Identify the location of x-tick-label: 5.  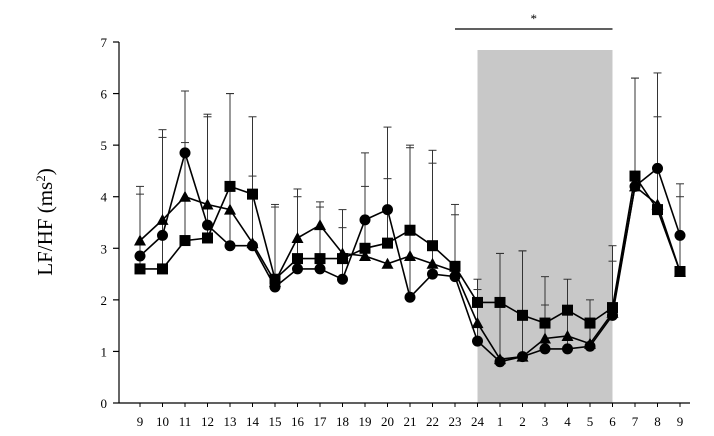
(590, 421).